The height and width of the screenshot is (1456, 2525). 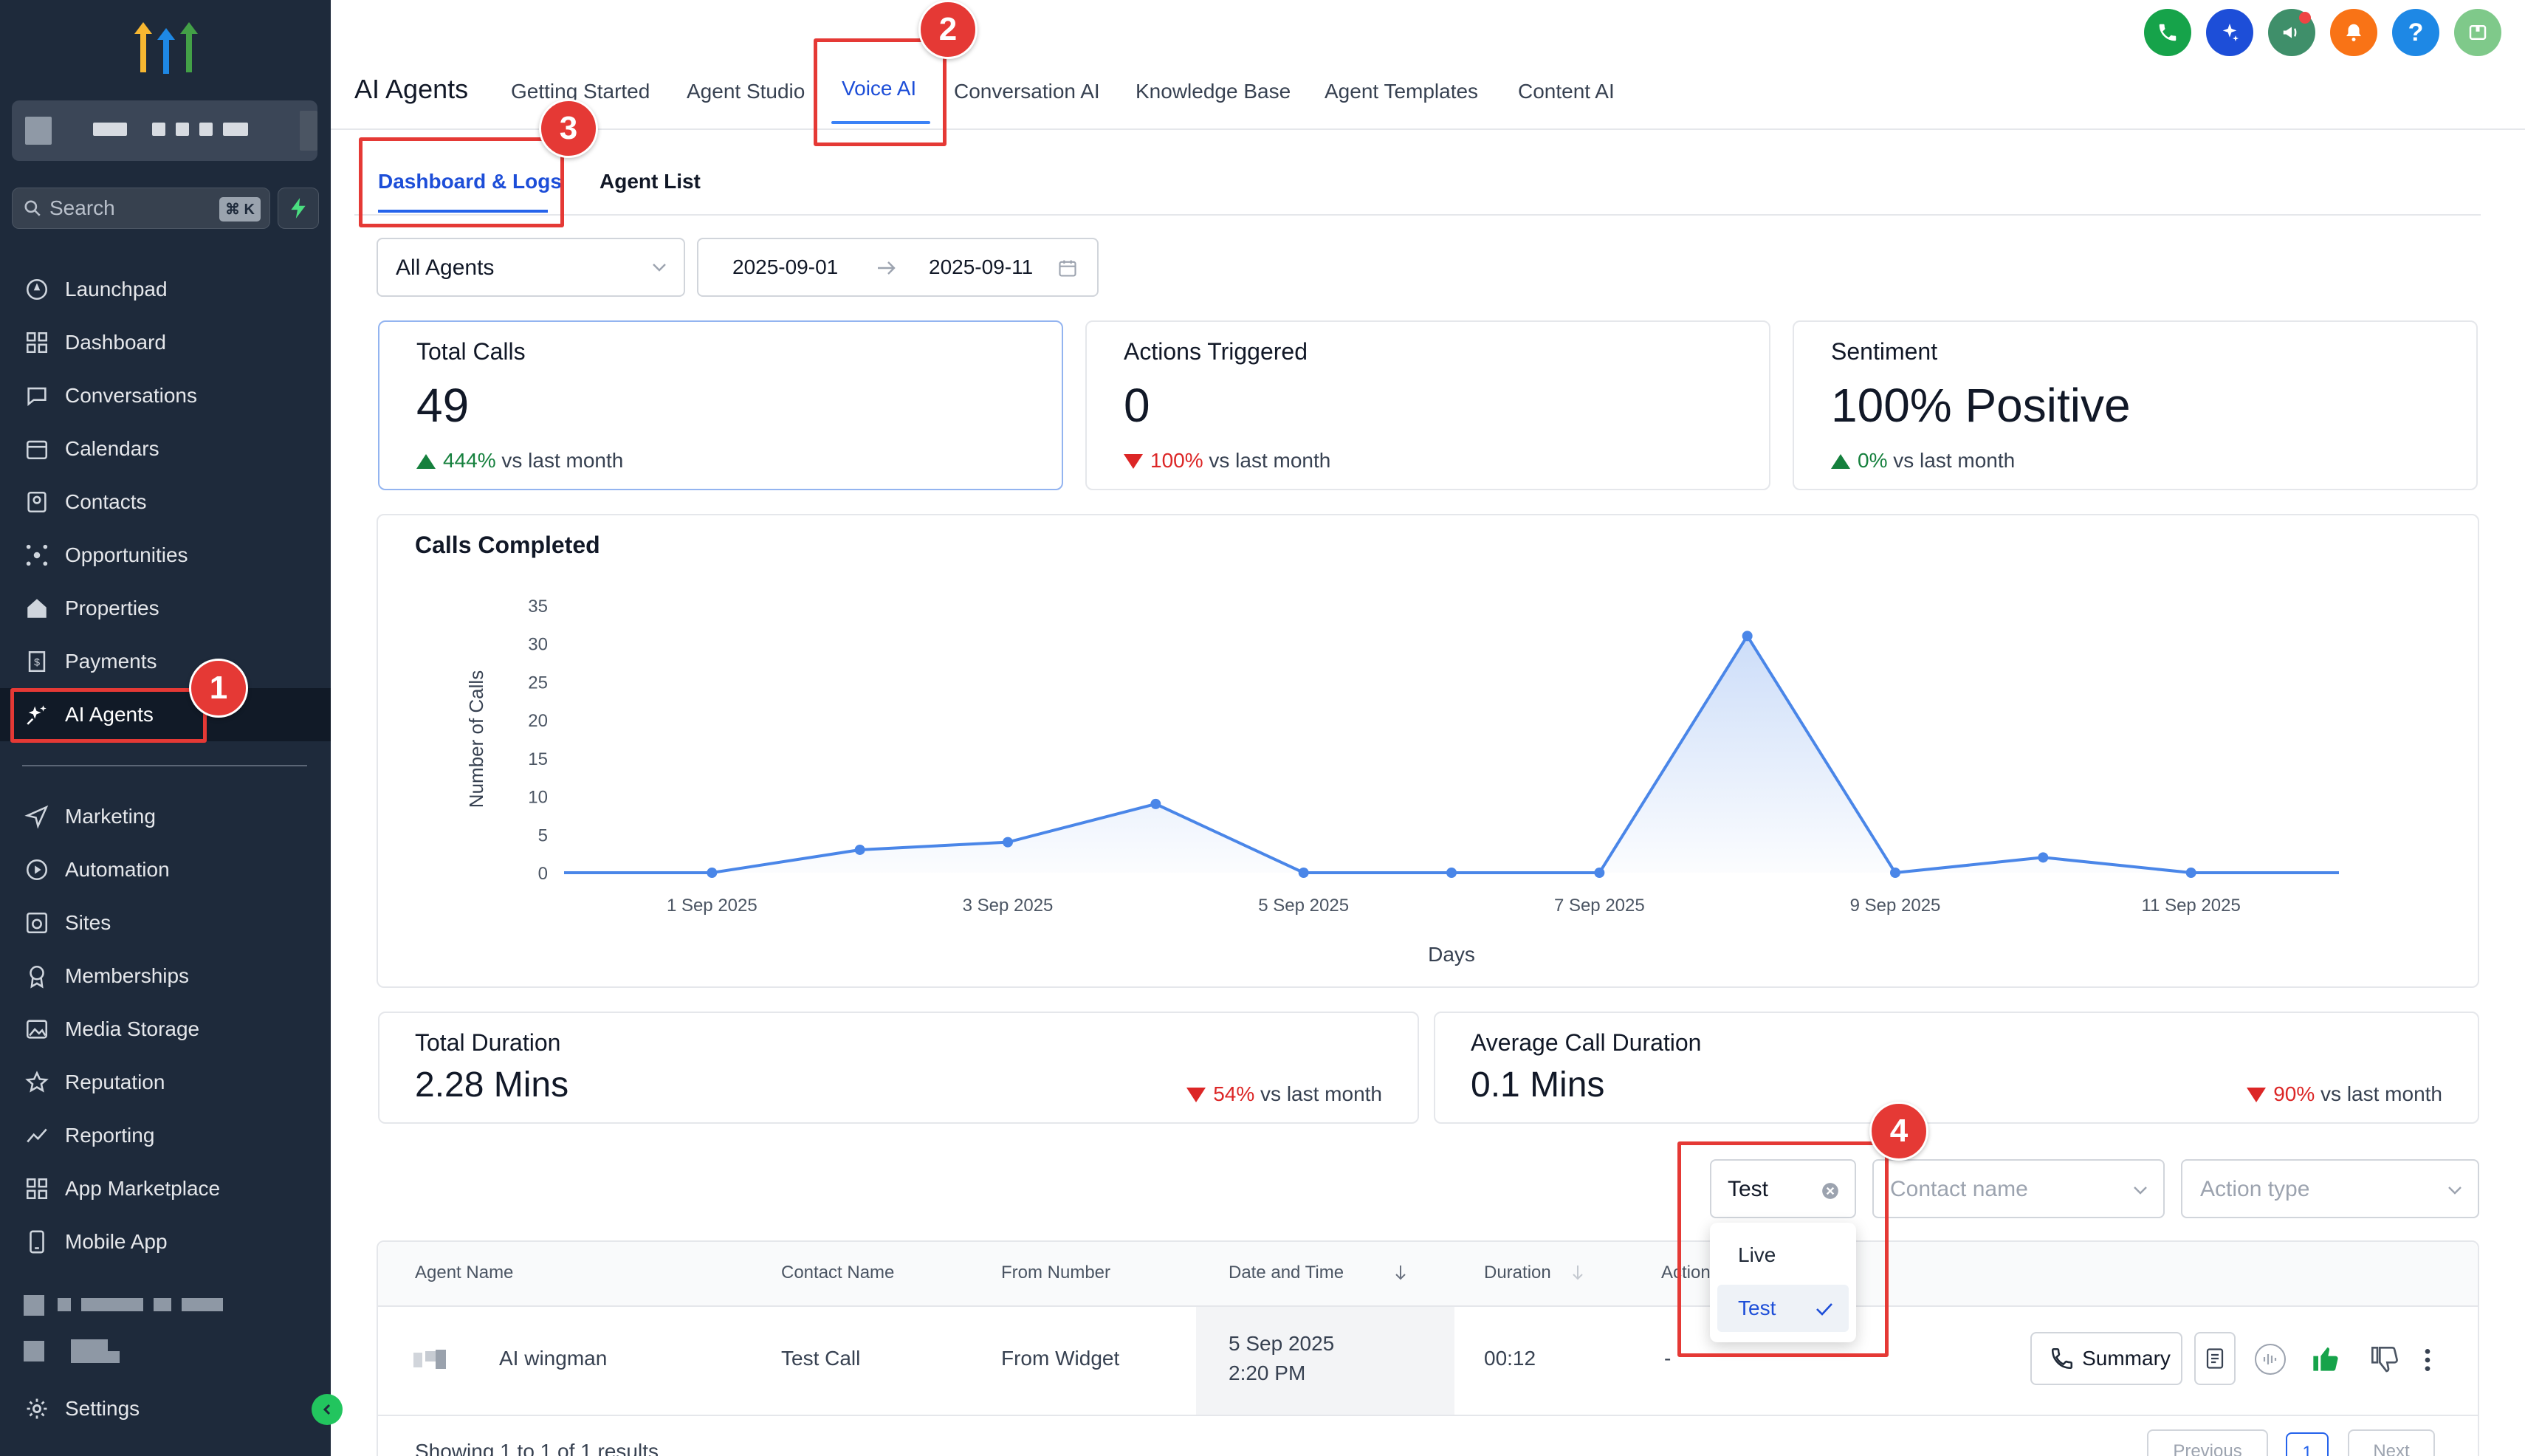 What do you see at coordinates (166, 1083) in the screenshot?
I see `sidebar-item-reputation: Reputation` at bounding box center [166, 1083].